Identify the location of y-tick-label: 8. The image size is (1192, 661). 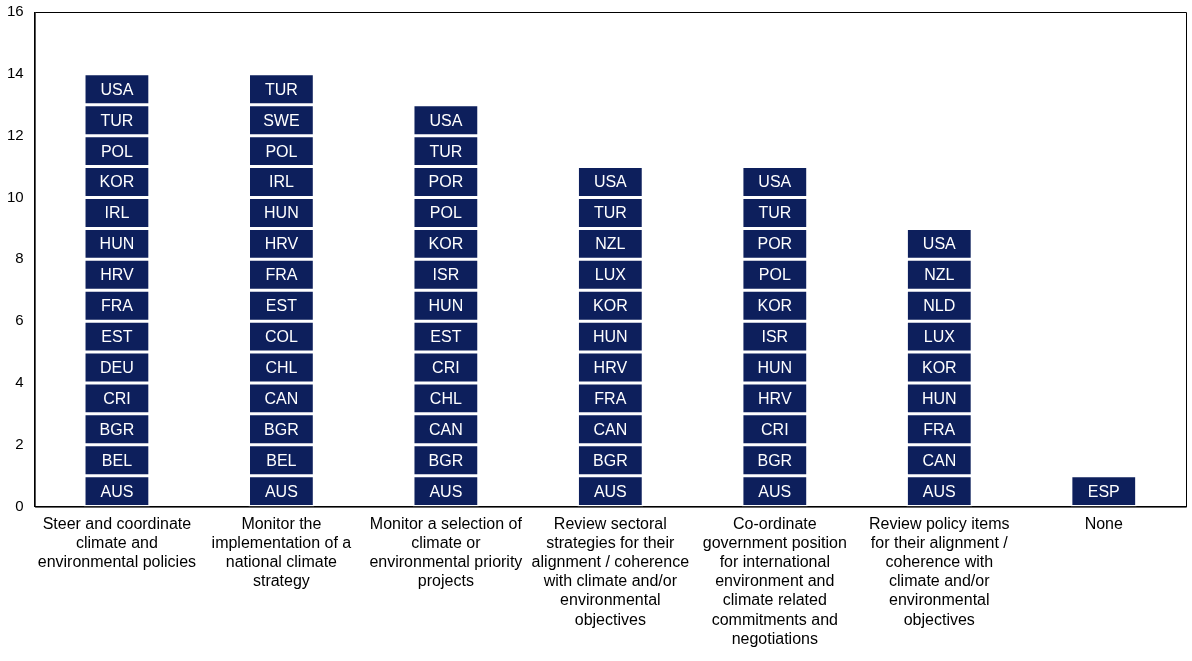
(19, 258).